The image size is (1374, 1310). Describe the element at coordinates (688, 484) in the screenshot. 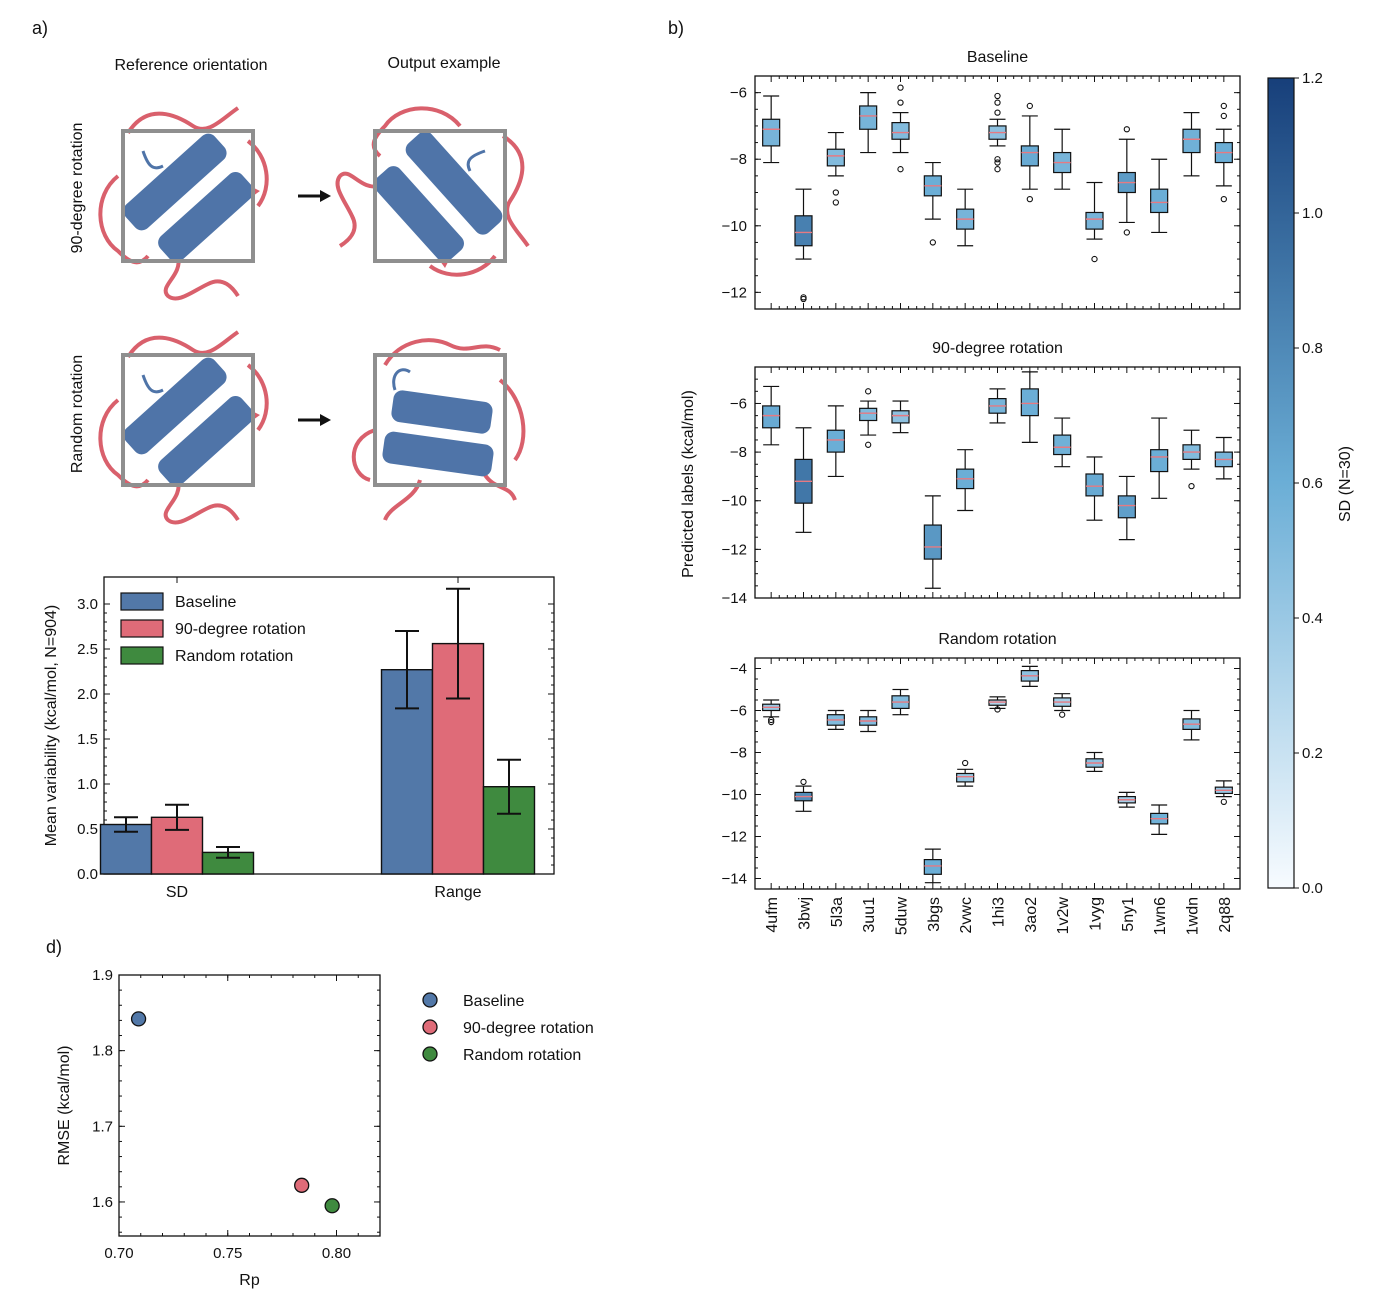

I see `y-axis-label: Predicted labels (kcal/mol)` at that location.